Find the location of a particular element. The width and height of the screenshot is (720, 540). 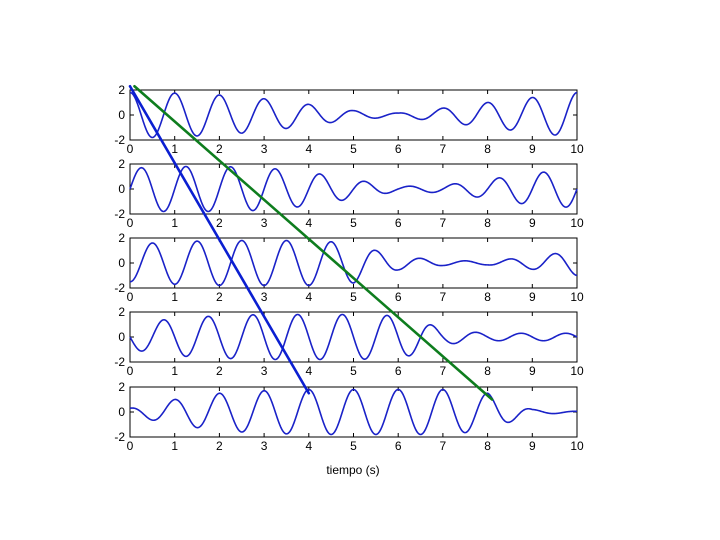

panel-4: 0 1 2 3 4 5 6 7 8 9 10-202 is located at coordinates (349, 341).